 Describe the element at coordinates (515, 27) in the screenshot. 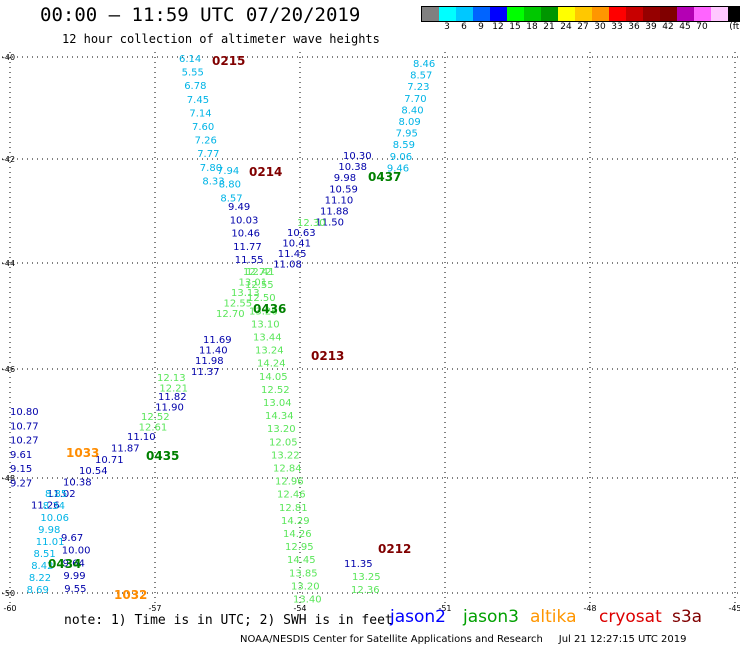

I see `legend-label: 15` at that location.